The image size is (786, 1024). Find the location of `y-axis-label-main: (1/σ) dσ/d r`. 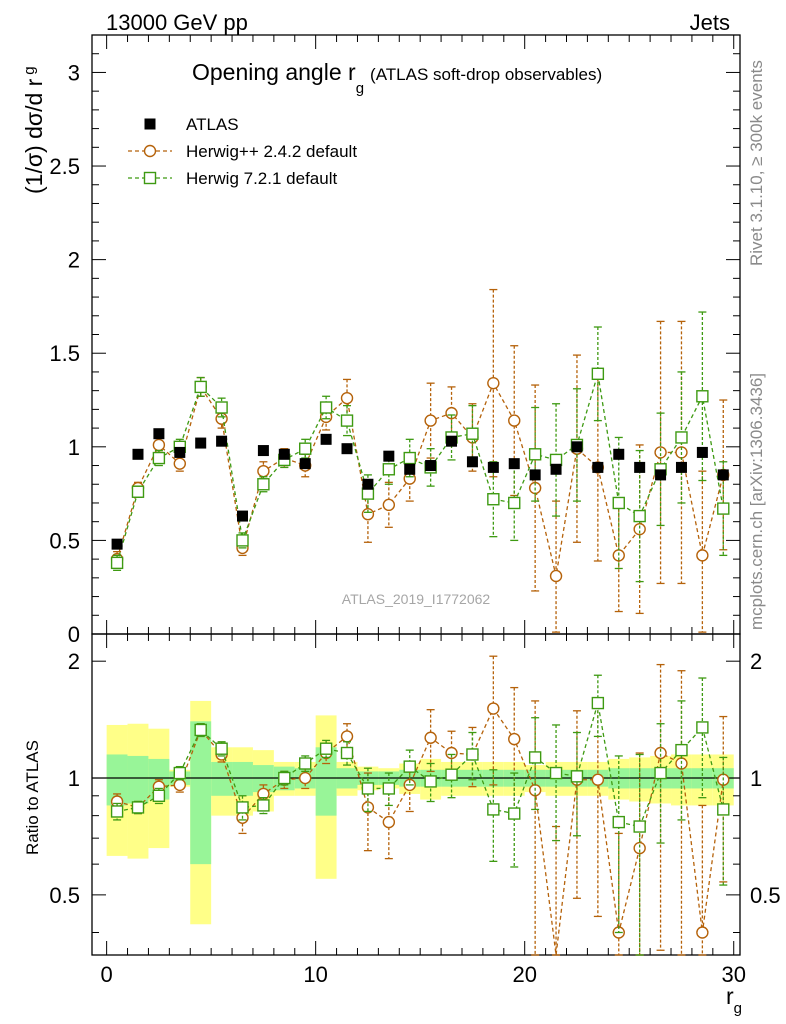

y-axis-label-main: (1/σ) dσ/d r is located at coordinates (34, 136).